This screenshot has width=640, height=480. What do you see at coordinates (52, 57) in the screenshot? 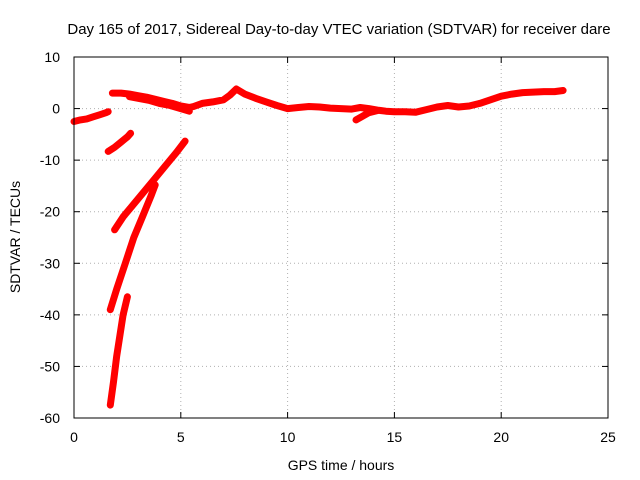
I see `y-tick-label: 10` at bounding box center [52, 57].